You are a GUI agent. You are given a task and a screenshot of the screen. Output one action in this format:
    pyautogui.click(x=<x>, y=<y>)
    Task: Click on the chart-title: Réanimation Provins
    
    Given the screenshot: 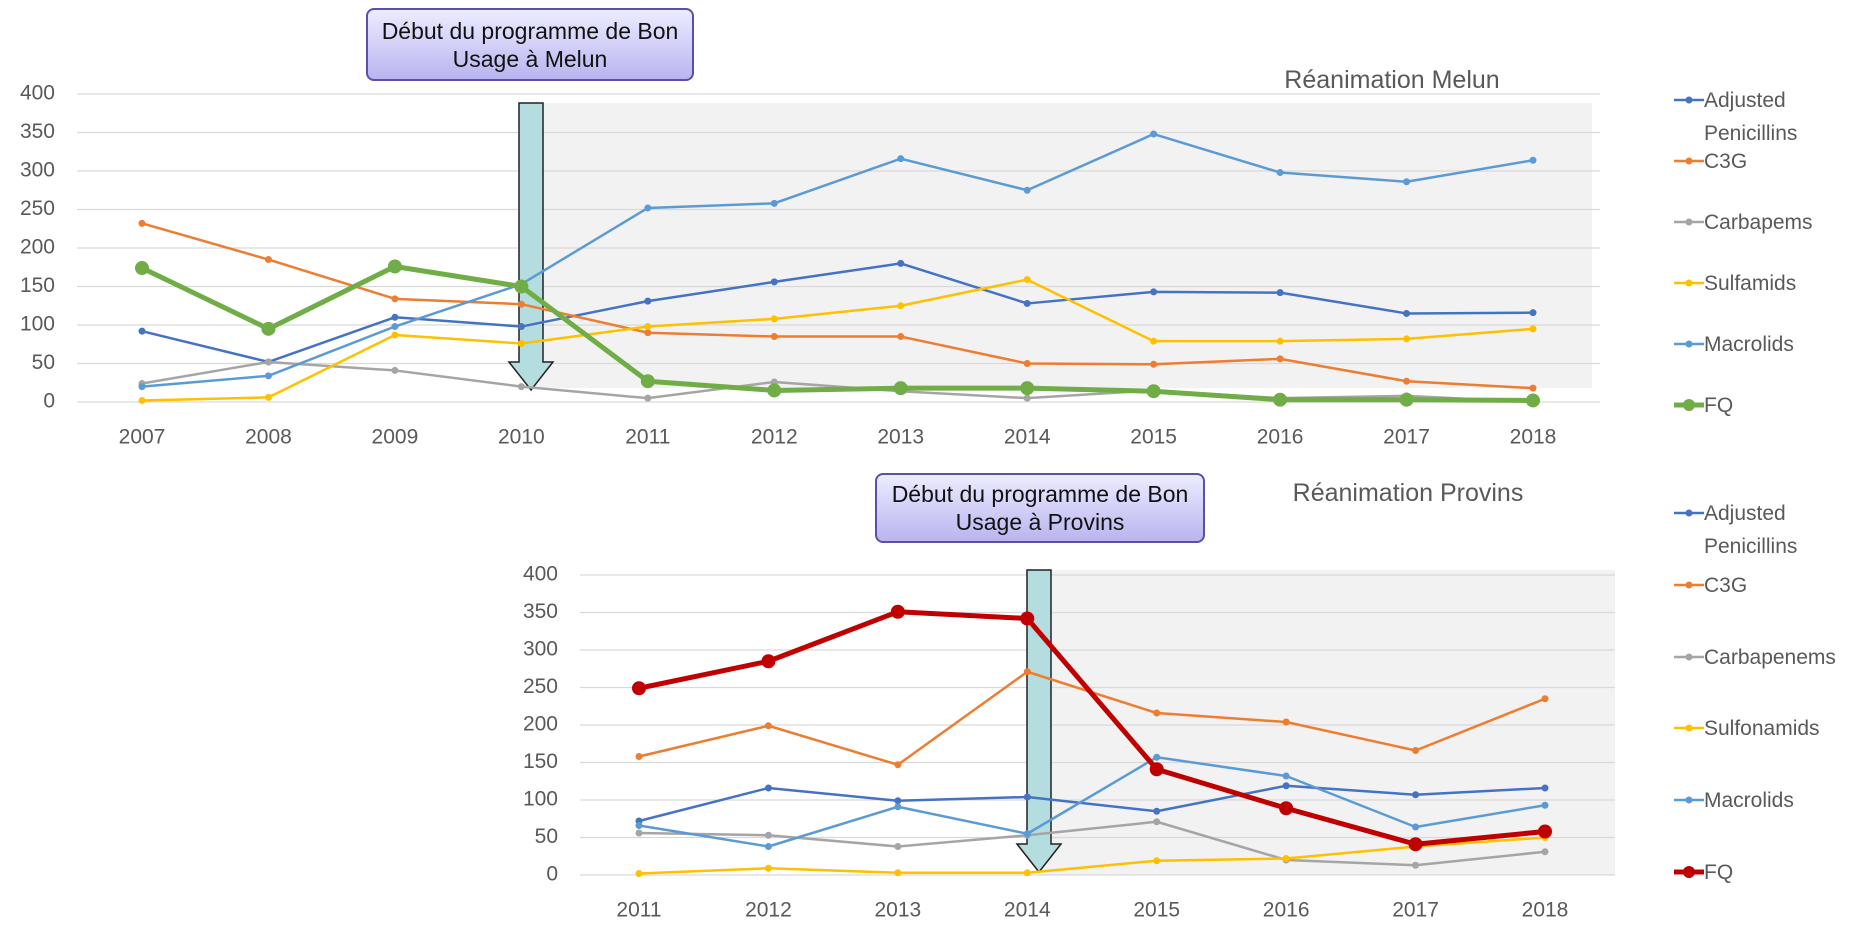 What is the action you would take?
    pyautogui.click(x=1408, y=493)
    